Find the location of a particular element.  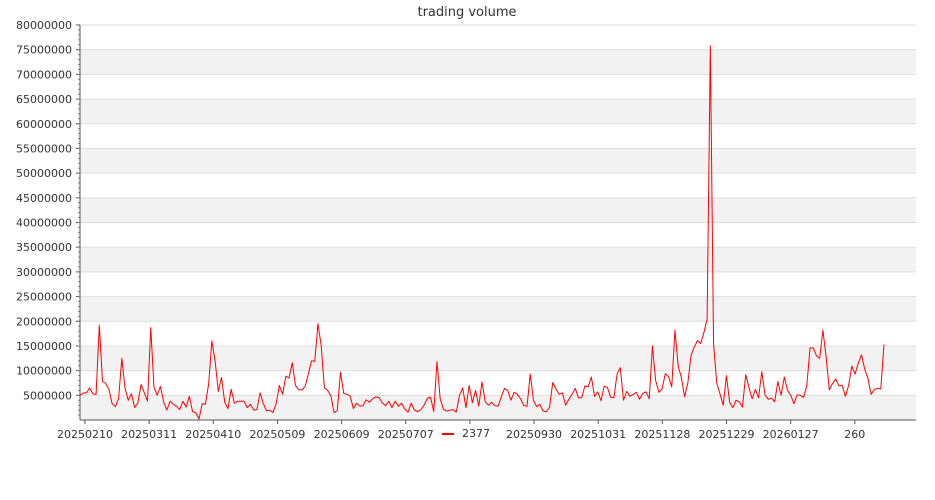

y-tick-label: 40000000 is located at coordinates (44, 223).